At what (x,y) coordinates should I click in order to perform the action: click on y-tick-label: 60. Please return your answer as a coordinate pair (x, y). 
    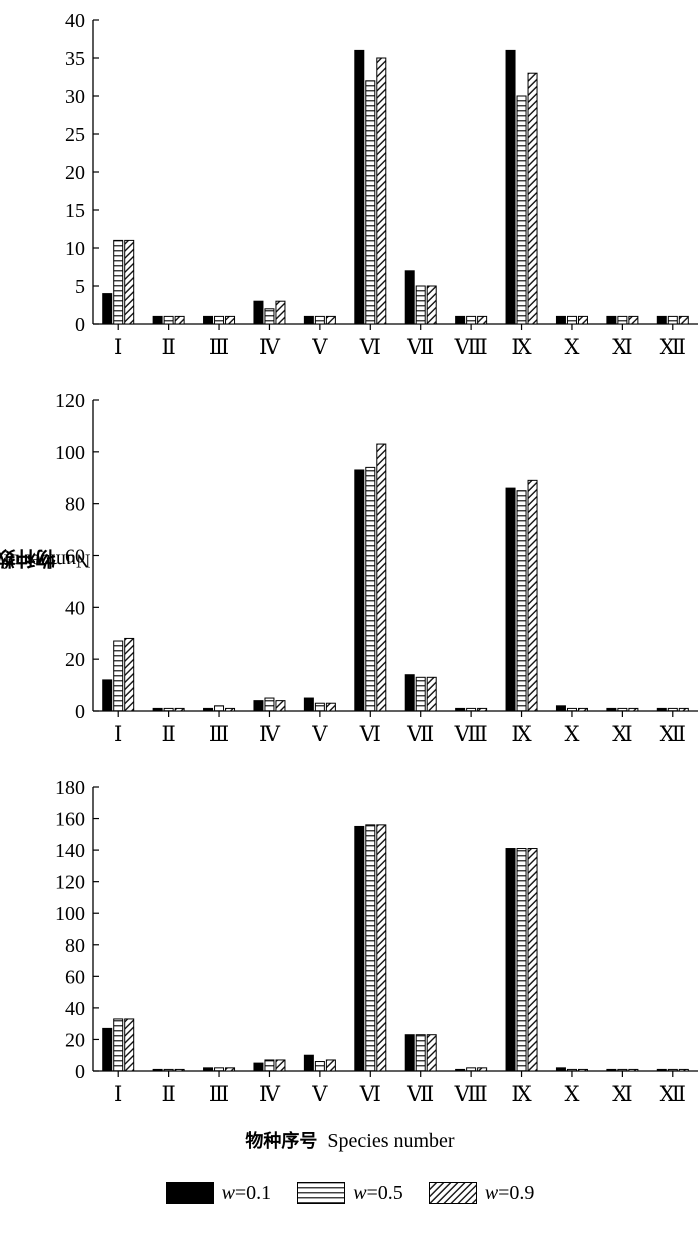
    Looking at the image, I should click on (75, 557).